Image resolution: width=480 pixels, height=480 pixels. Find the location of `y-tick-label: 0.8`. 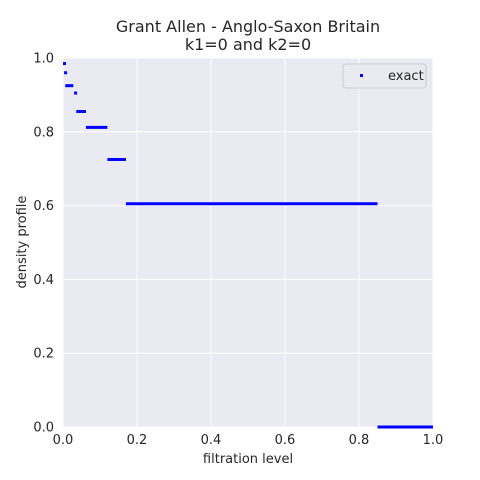

y-tick-label: 0.8 is located at coordinates (43, 132).